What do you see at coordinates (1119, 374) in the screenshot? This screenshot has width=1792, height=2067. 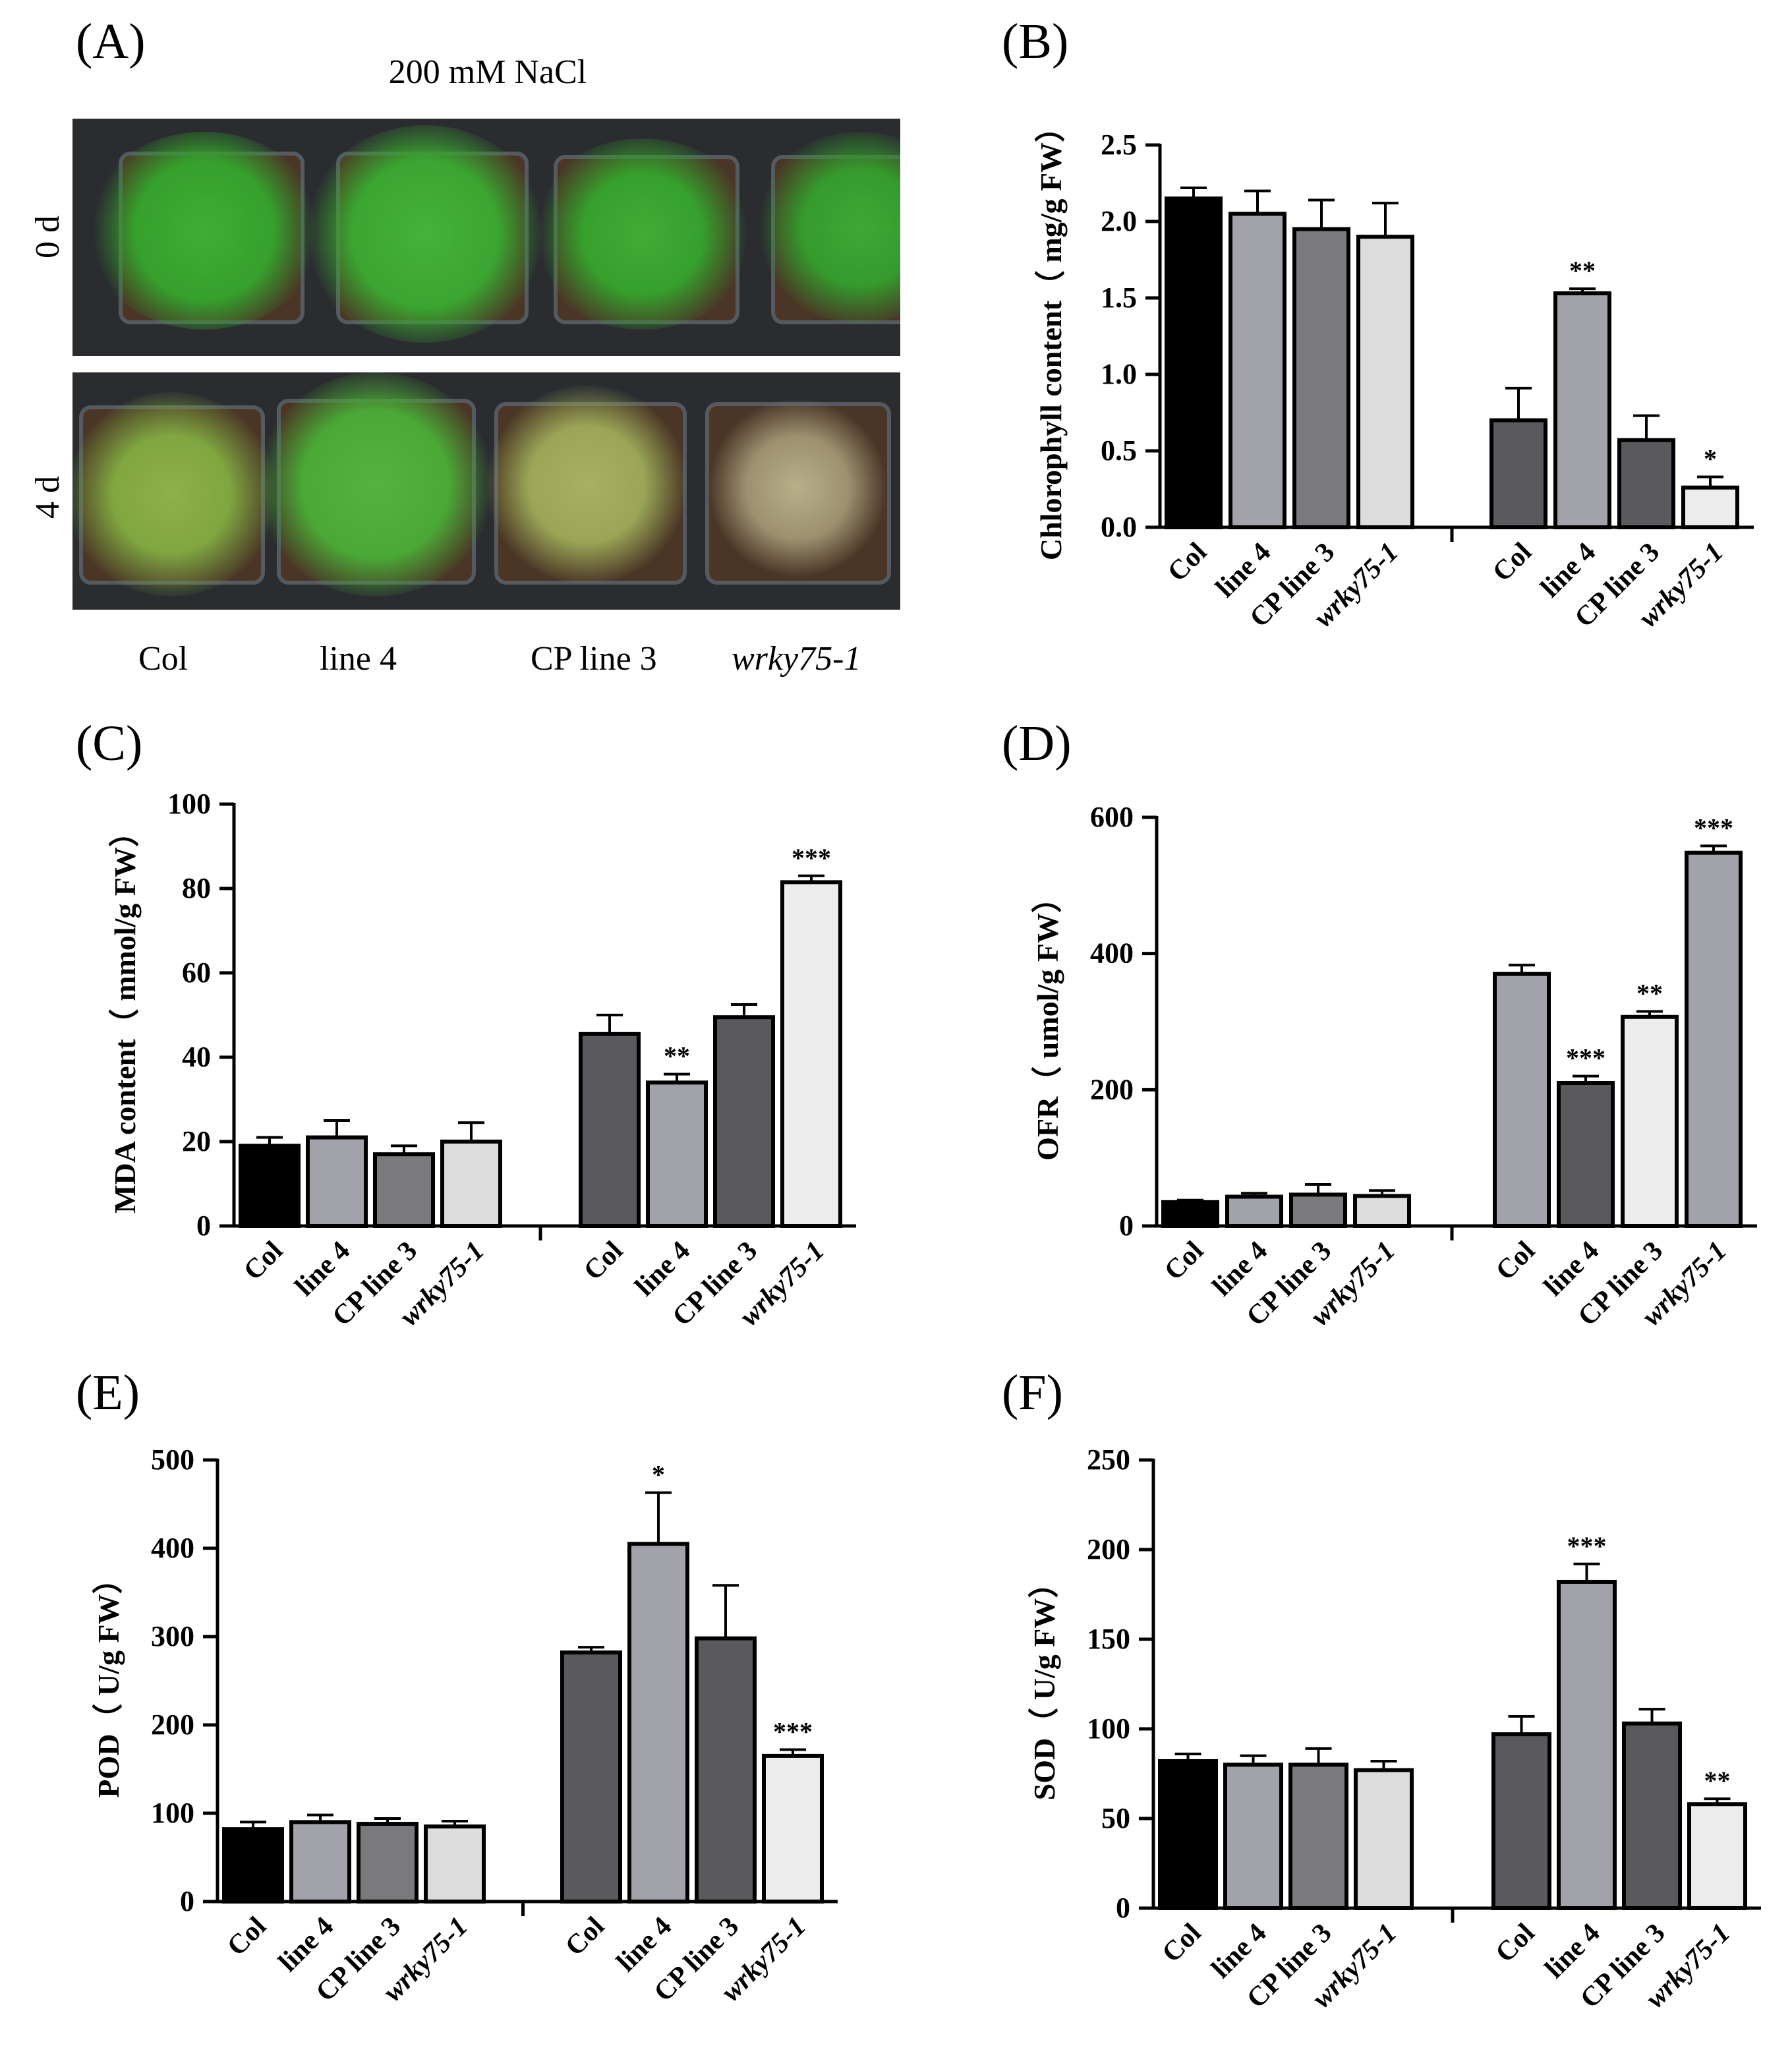 I see `y-tick-label: 1.0` at bounding box center [1119, 374].